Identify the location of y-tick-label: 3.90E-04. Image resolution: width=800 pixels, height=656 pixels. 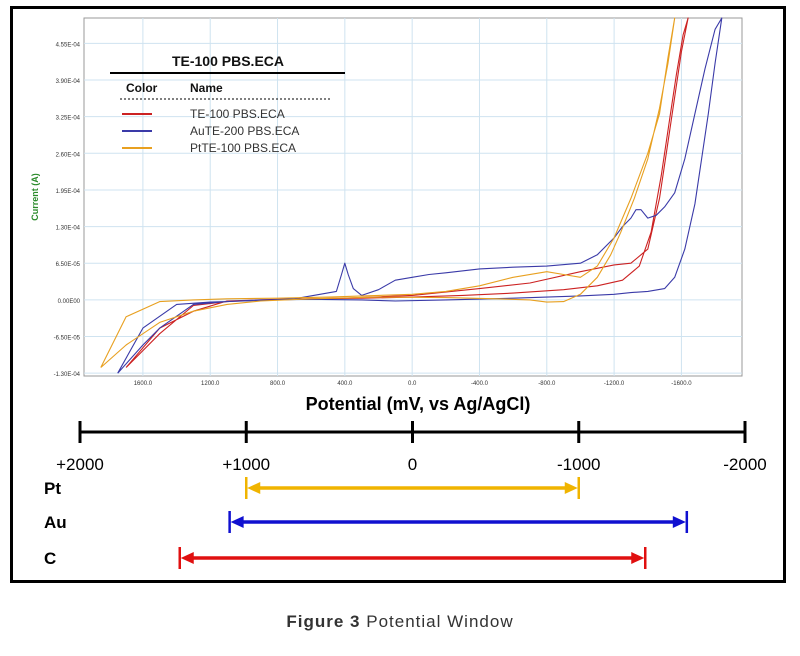
(68, 82).